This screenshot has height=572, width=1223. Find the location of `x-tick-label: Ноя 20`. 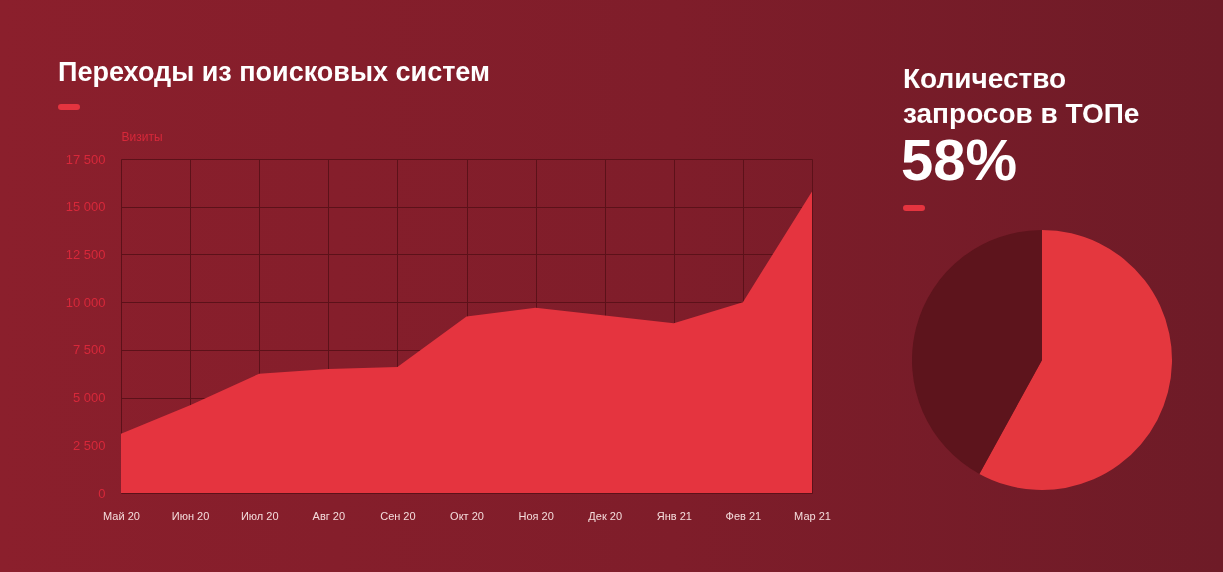

x-tick-label: Ноя 20 is located at coordinates (536, 515).